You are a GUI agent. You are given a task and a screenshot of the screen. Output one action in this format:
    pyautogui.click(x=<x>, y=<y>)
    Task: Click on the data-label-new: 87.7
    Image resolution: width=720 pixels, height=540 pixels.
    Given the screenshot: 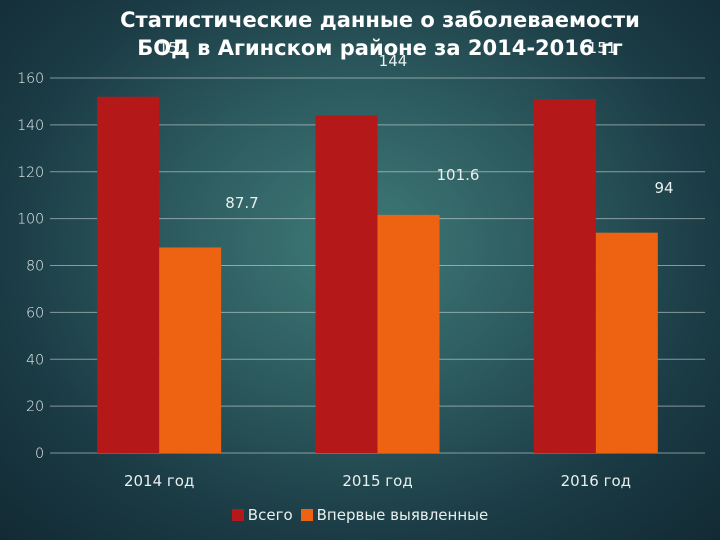 What is the action you would take?
    pyautogui.click(x=241, y=203)
    